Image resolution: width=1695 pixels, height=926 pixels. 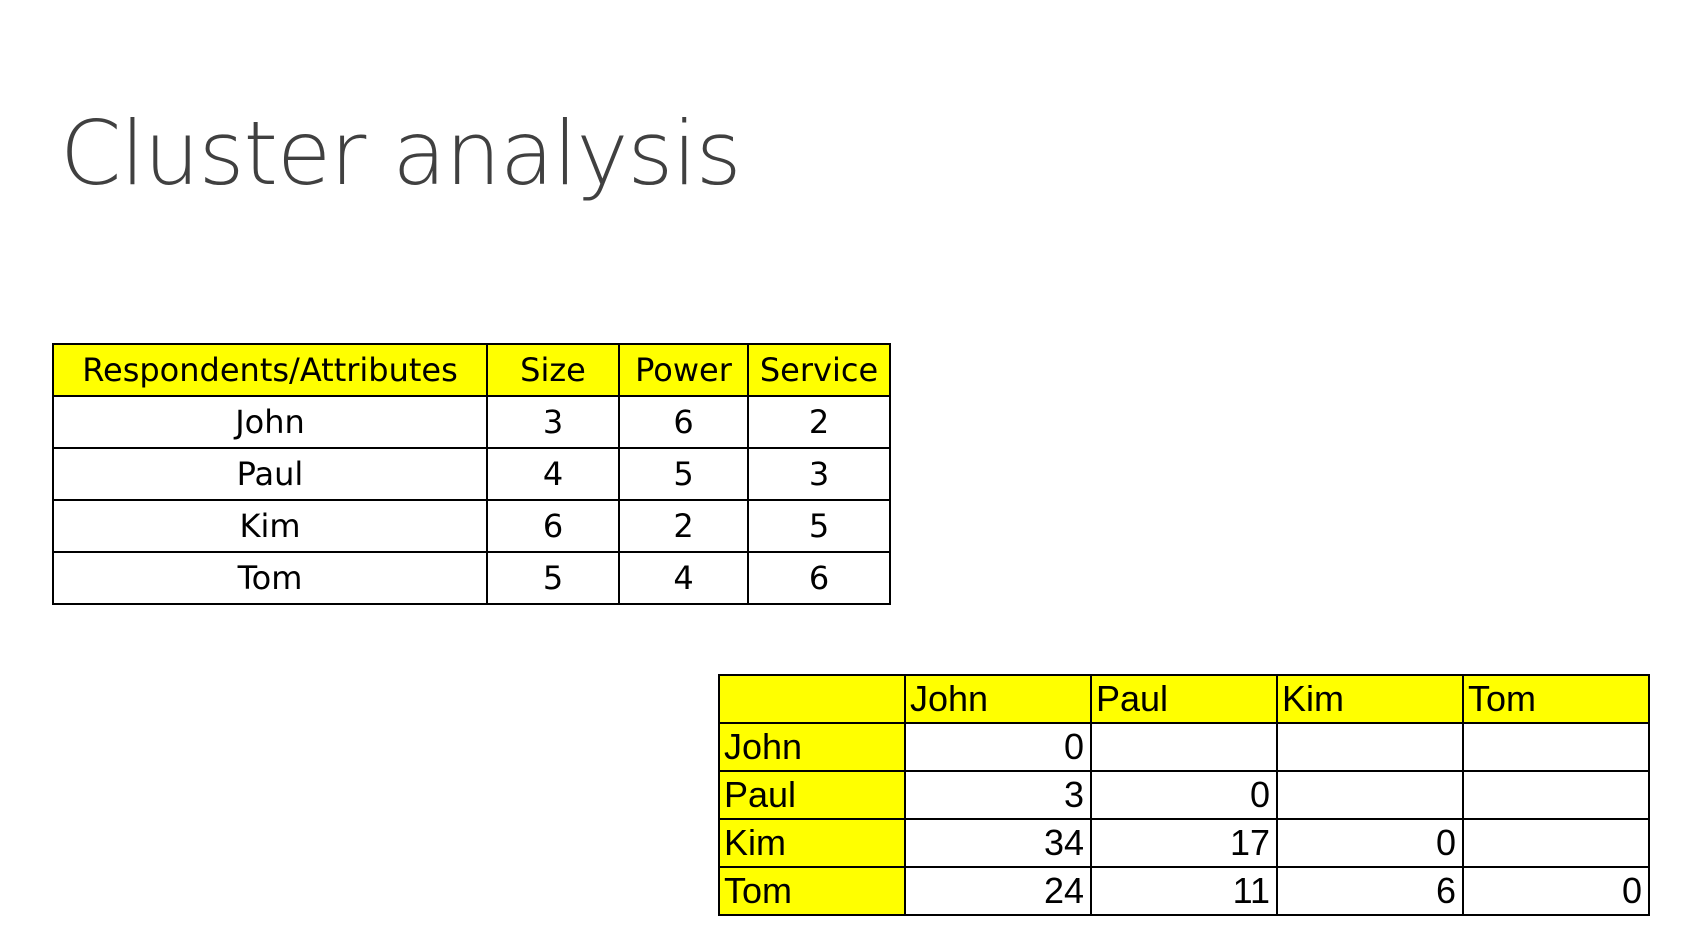 I want to click on table-row: John 0, so click(x=1184, y=747).